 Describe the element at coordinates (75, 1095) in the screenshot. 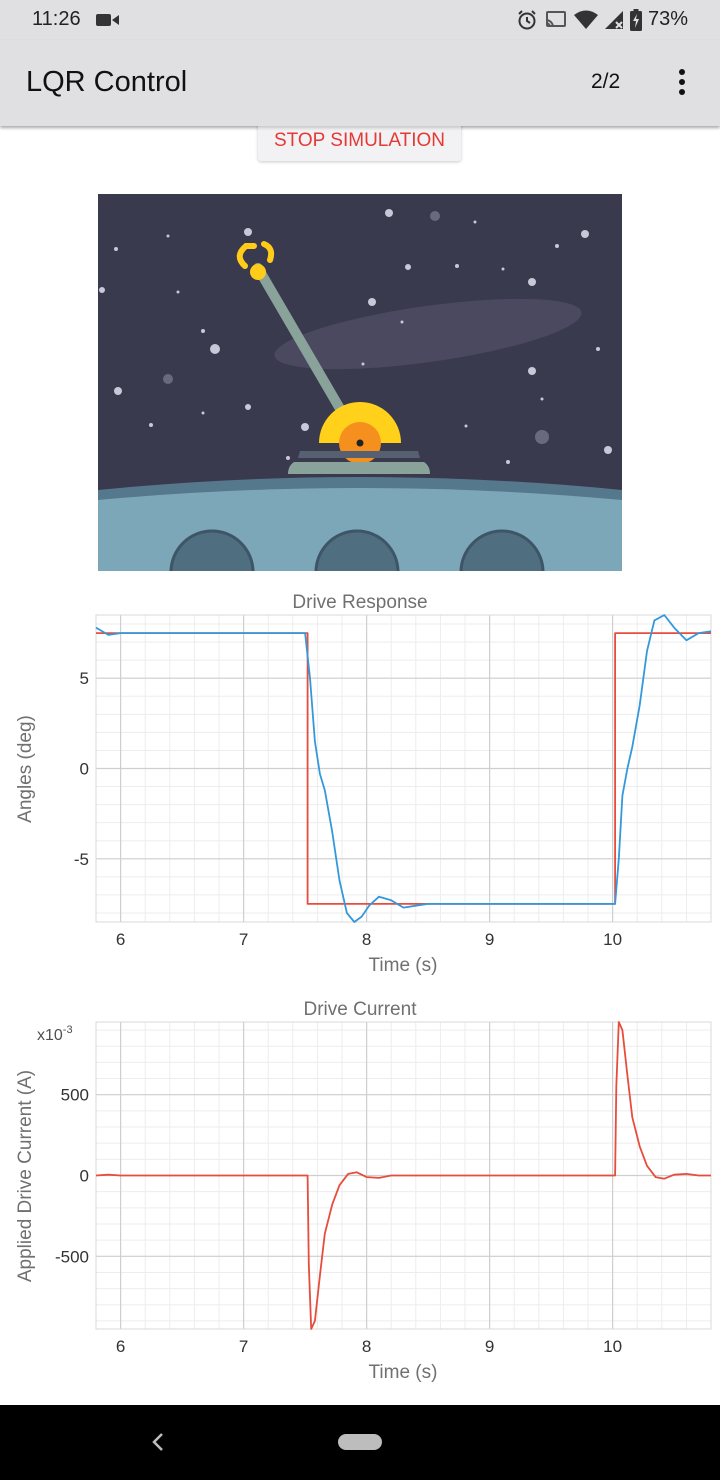

I see `y-tick-label: 500` at that location.